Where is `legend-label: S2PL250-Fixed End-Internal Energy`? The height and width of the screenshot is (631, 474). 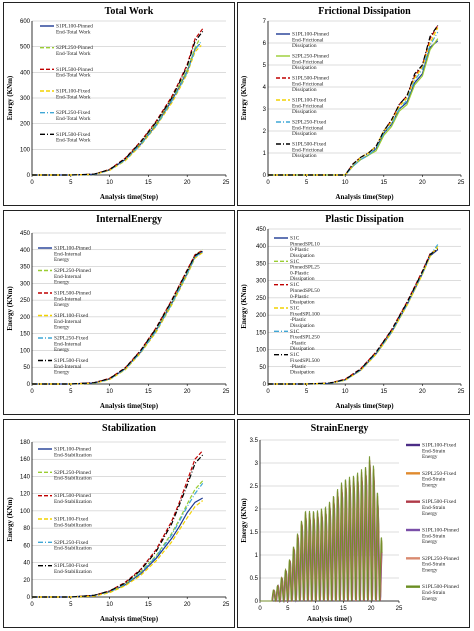 legend-label: S2PL250-Fixed End-Internal Energy is located at coordinates (71, 345).